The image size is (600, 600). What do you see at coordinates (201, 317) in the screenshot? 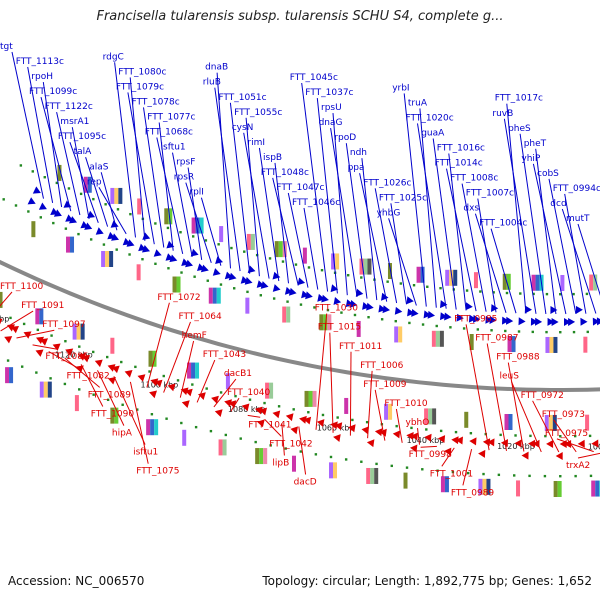
I see `reverse-gene-label: FTT_1064` at bounding box center [201, 317].